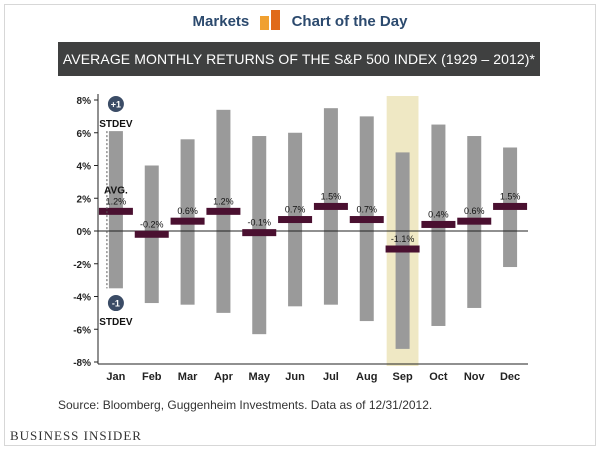  Describe the element at coordinates (438, 224) in the screenshot. I see `mean-marker-oct` at that location.